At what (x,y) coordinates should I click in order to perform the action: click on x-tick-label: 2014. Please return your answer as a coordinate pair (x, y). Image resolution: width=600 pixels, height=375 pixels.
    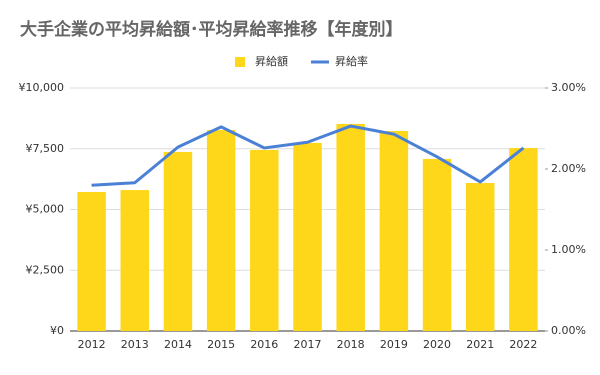
    Looking at the image, I should click on (178, 344).